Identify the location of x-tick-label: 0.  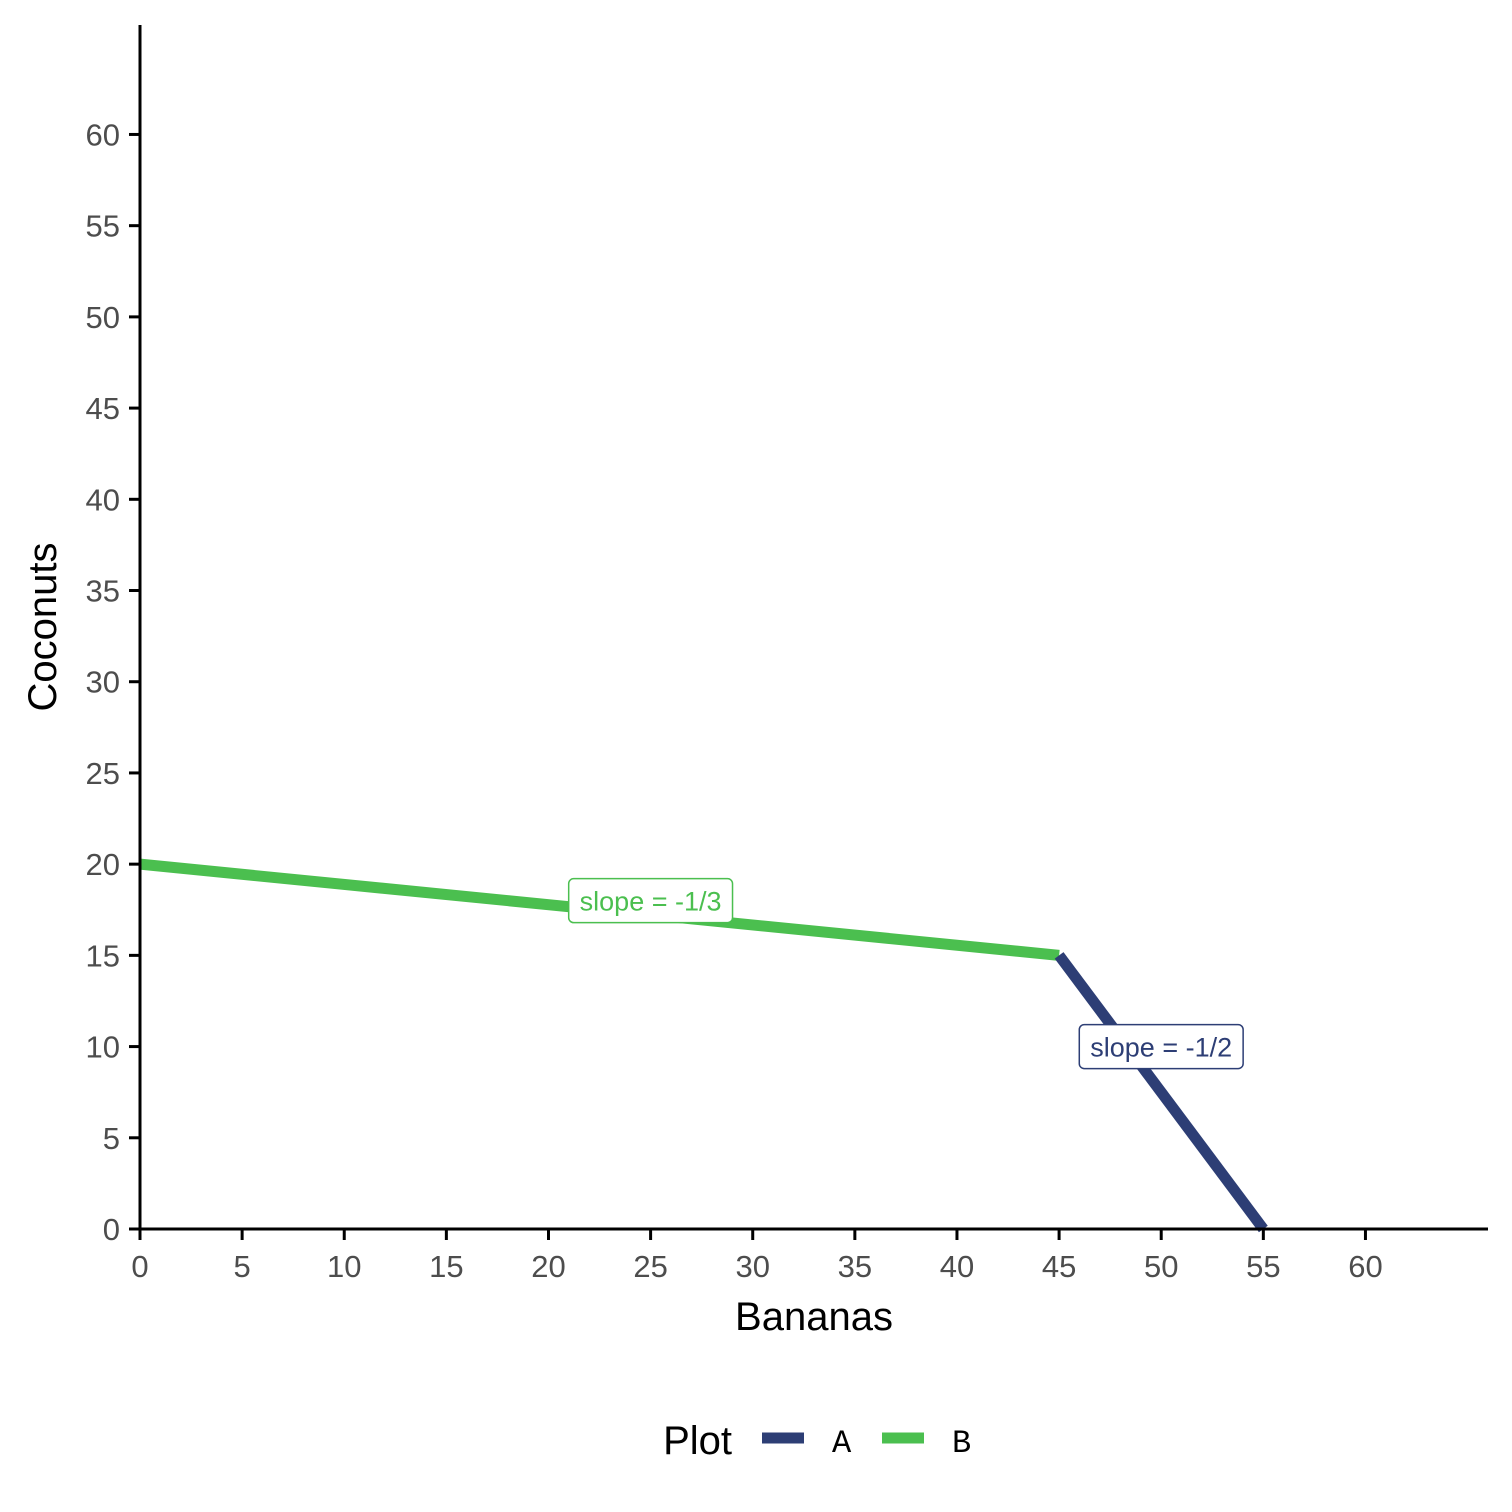
(139, 1266).